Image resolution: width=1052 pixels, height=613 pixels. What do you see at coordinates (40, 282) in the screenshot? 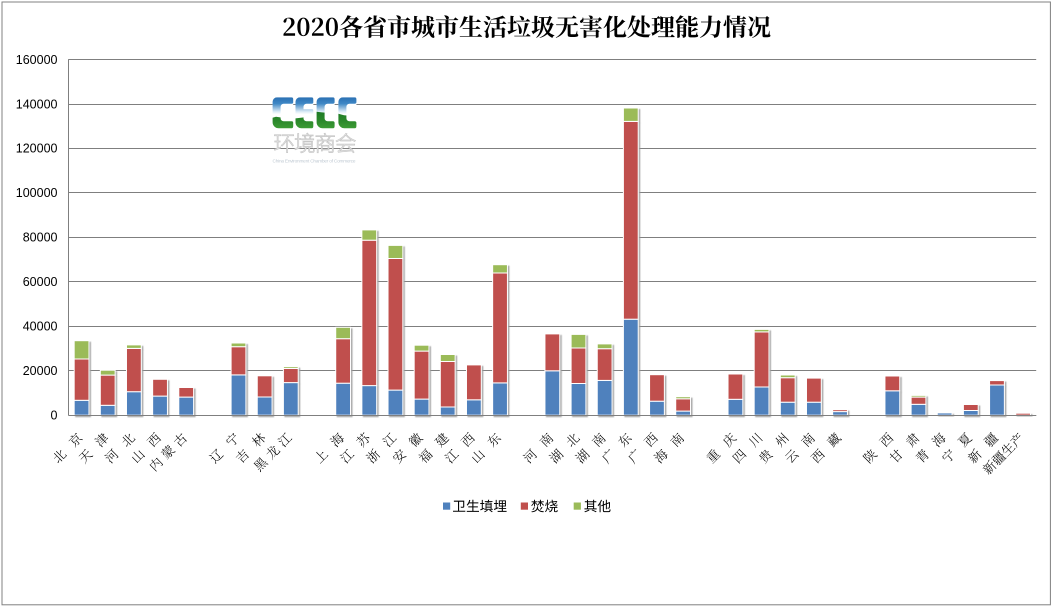
I see `svg-text: 60000` at bounding box center [40, 282].